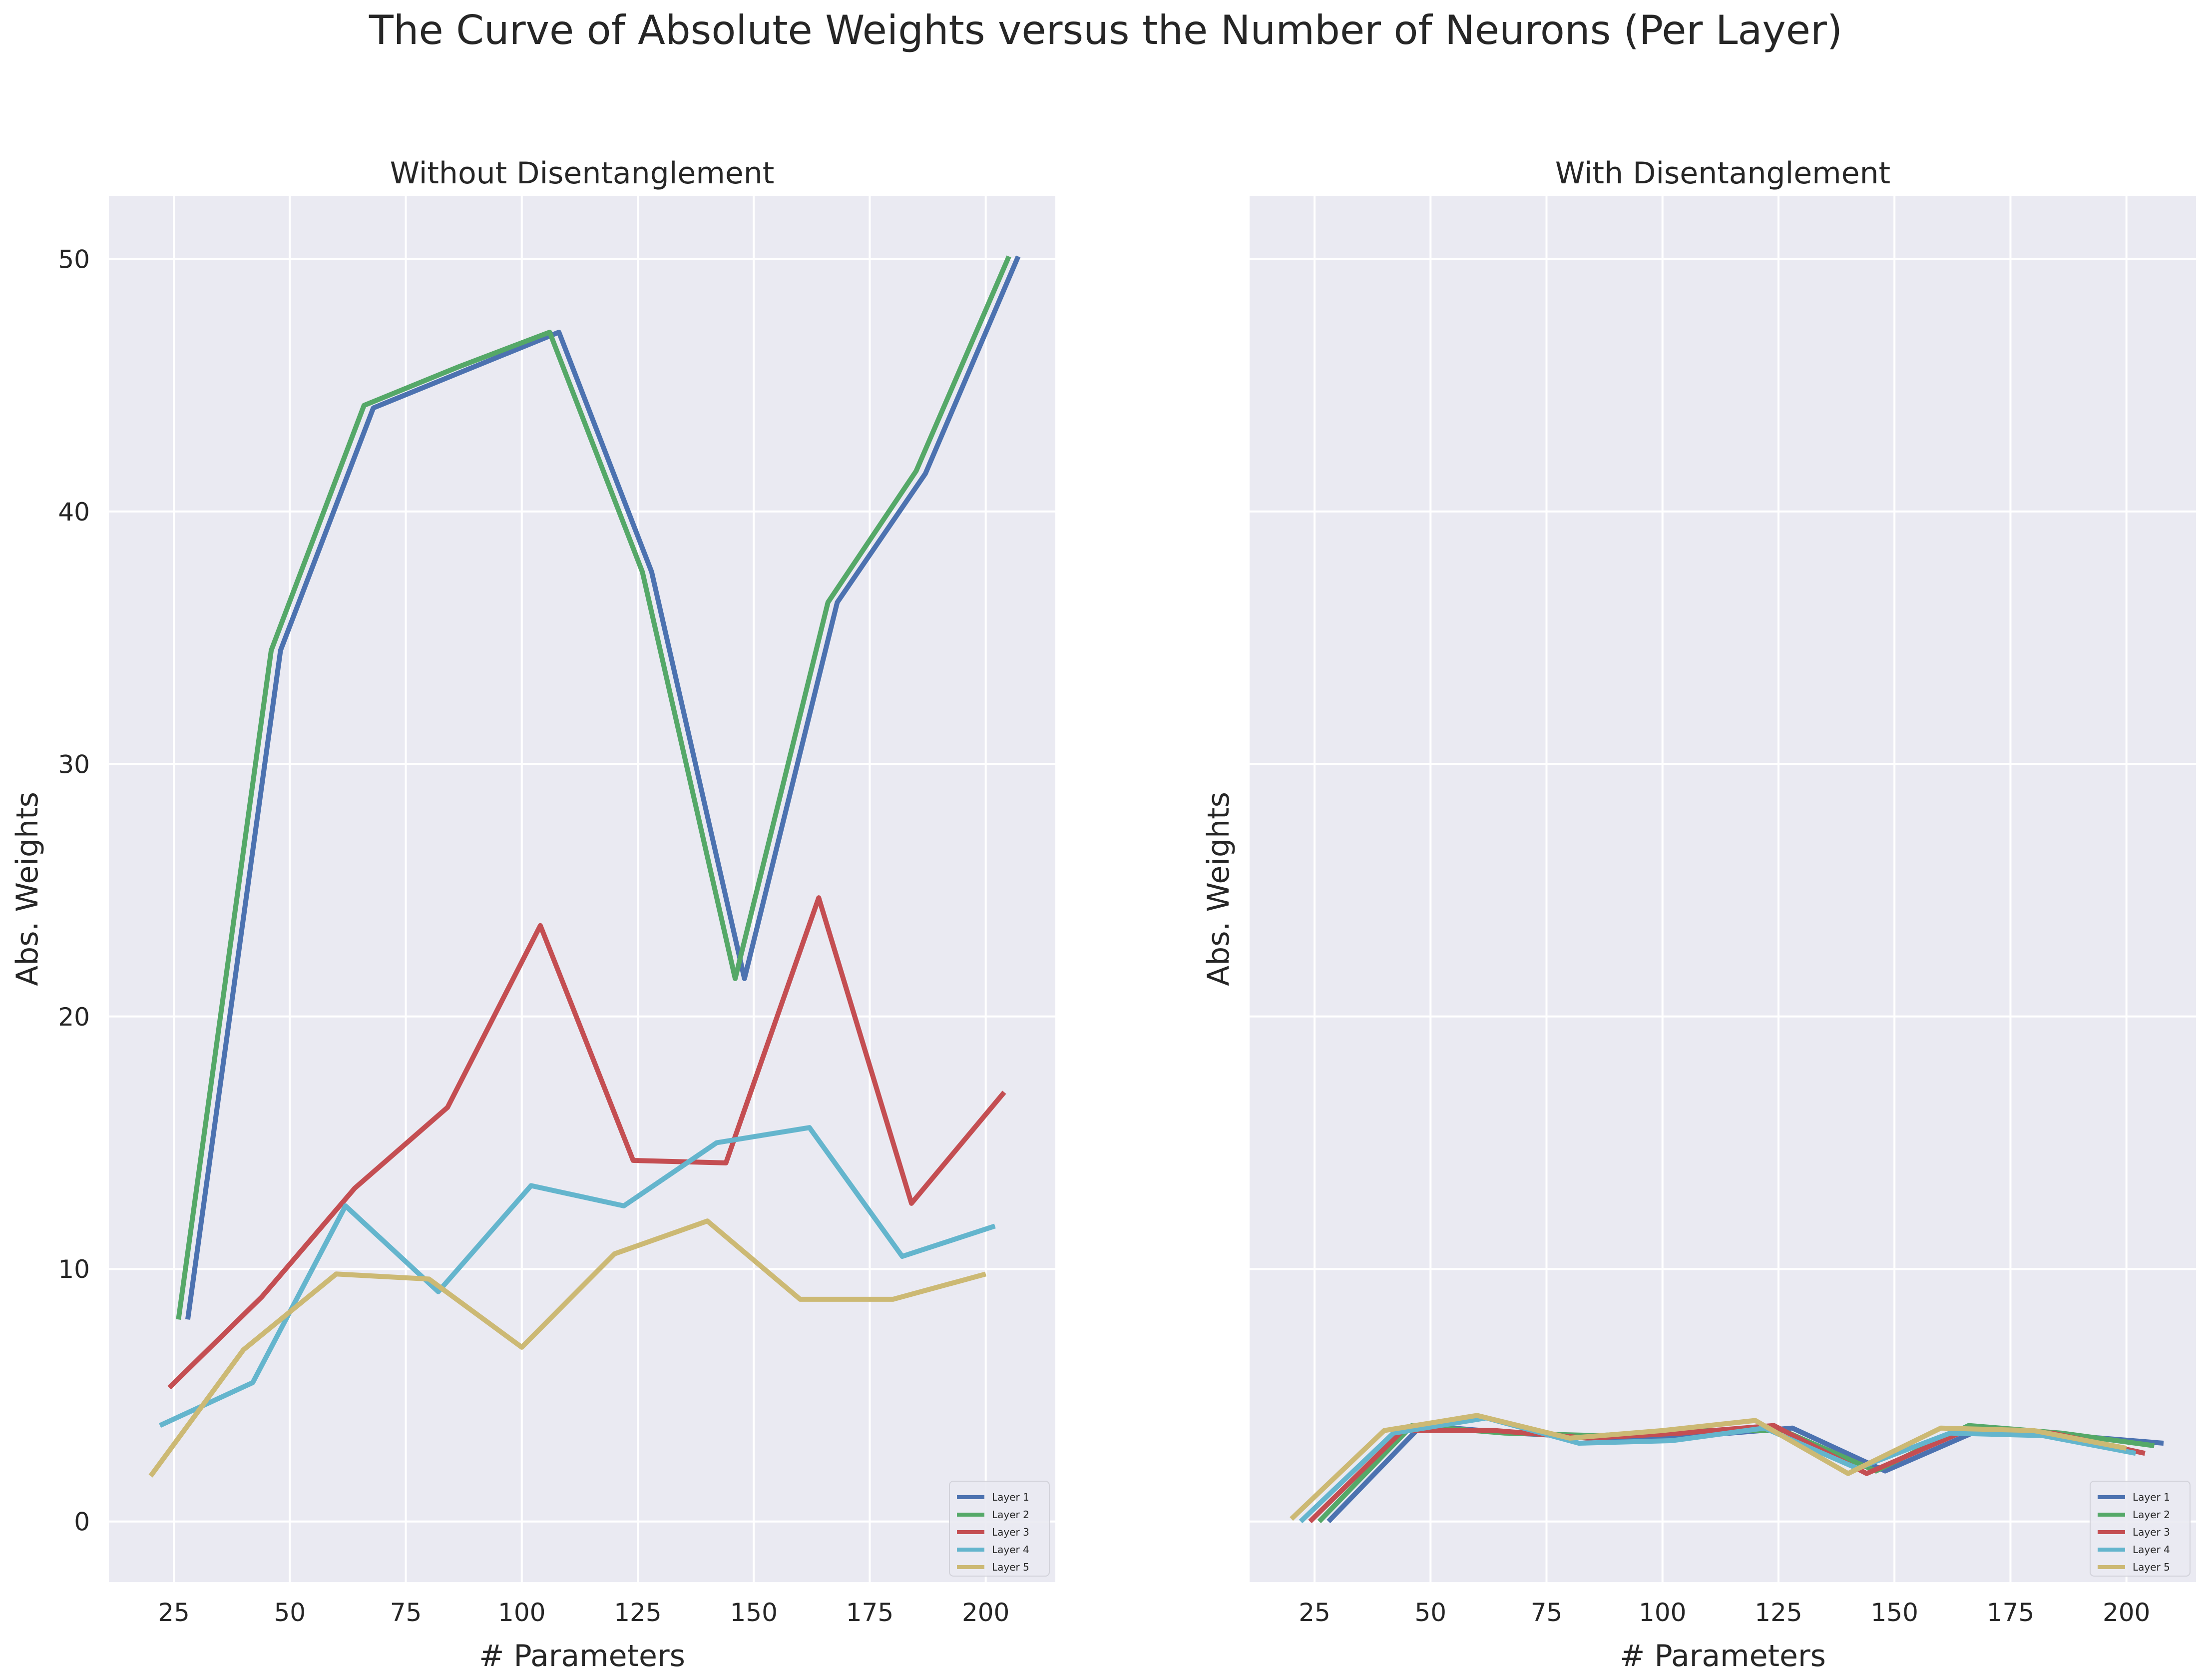 This screenshot has height=1680, width=2212. I want to click on y-tick-label: 30, so click(74, 764).